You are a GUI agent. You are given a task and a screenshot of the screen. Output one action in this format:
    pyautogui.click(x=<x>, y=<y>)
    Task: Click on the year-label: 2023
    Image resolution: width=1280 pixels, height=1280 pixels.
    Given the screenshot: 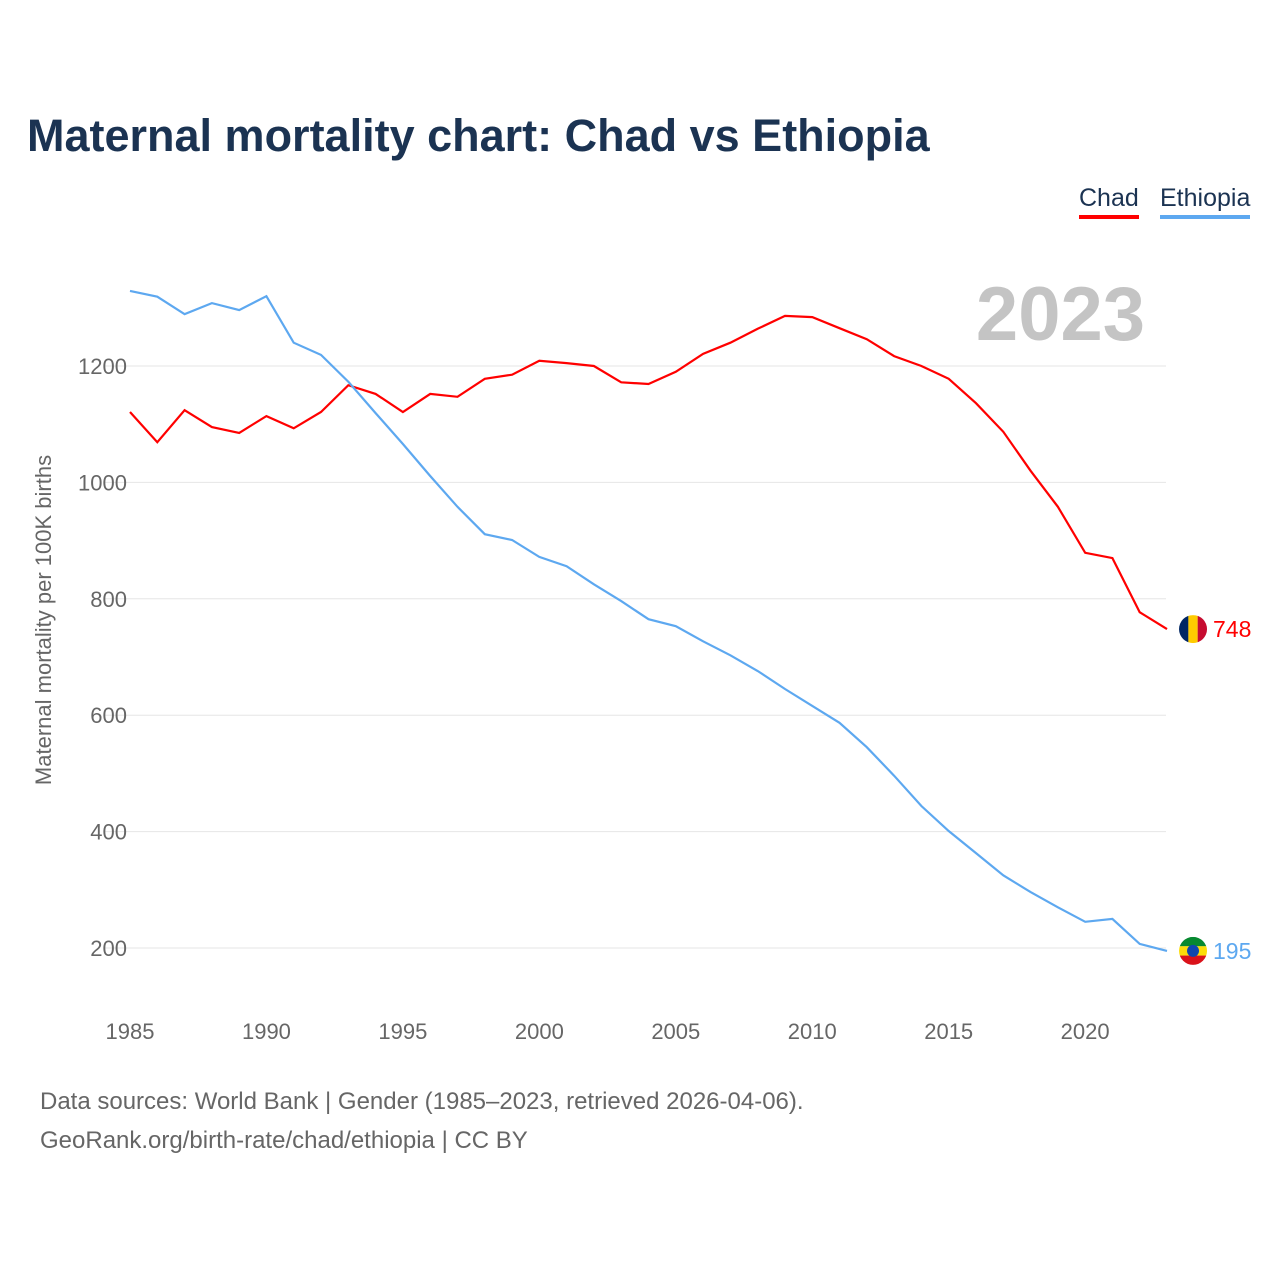 What is the action you would take?
    pyautogui.click(x=1060, y=314)
    